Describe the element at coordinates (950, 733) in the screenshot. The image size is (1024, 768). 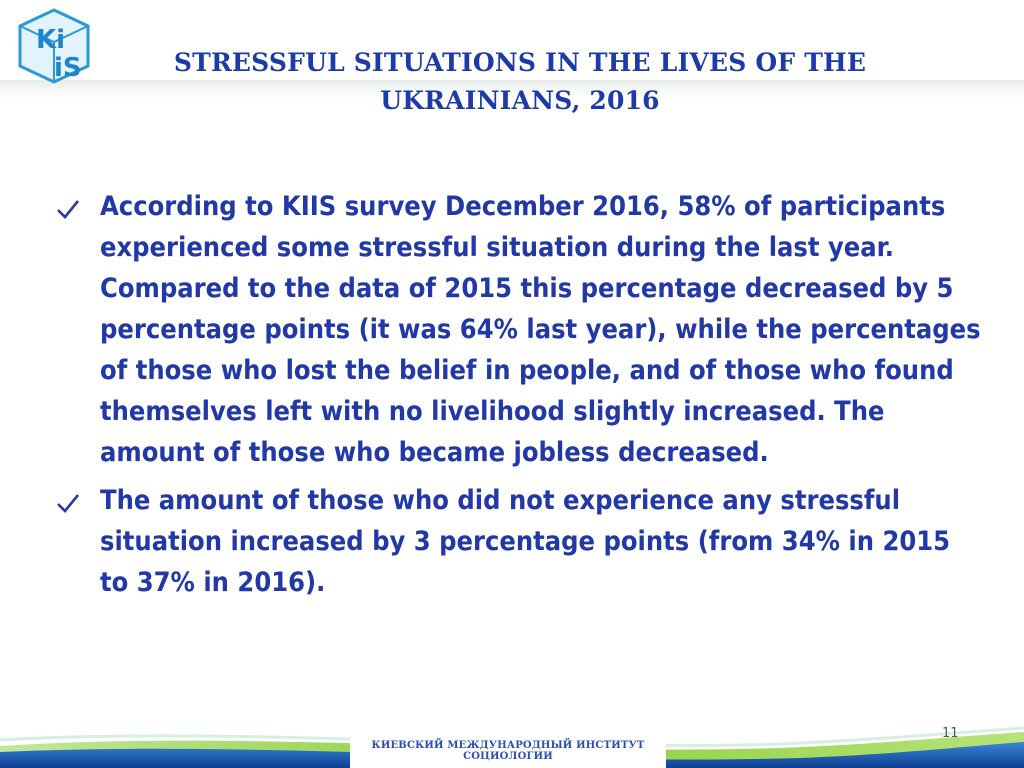
I see `page-number: 11` at that location.